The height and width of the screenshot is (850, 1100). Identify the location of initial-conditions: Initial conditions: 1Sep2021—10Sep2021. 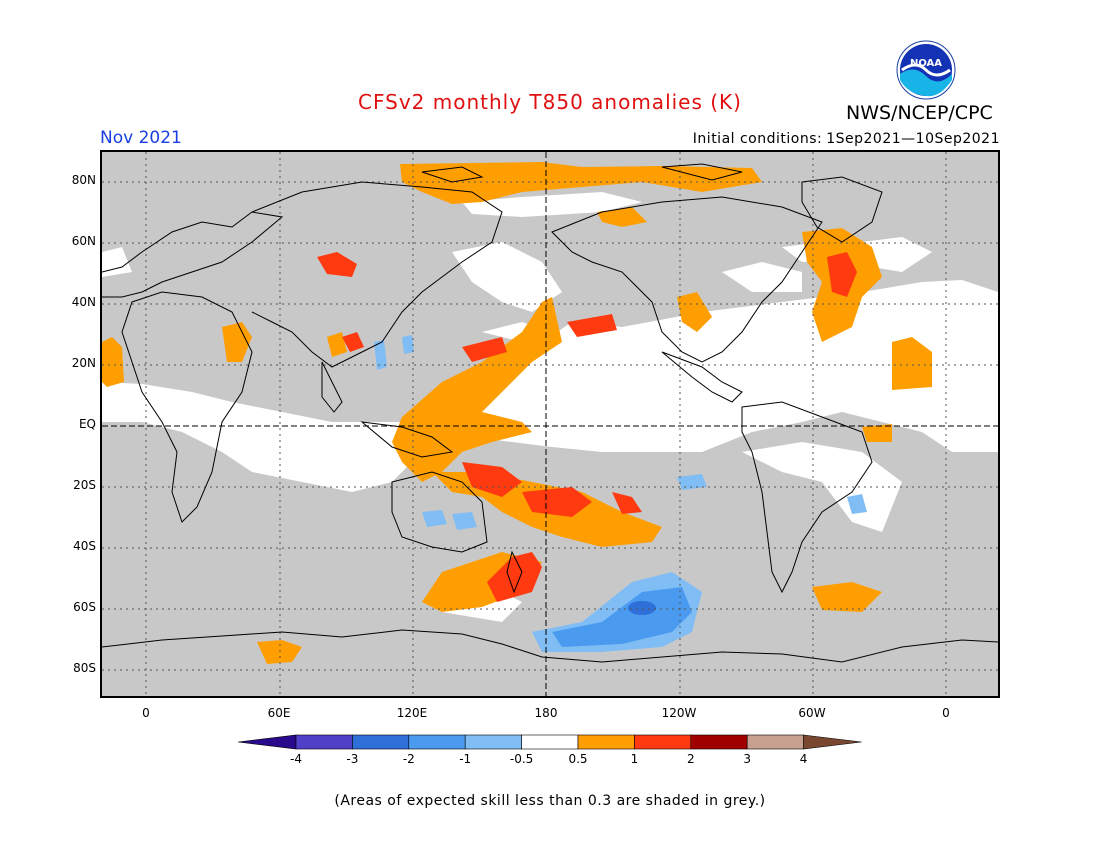
(844, 139).